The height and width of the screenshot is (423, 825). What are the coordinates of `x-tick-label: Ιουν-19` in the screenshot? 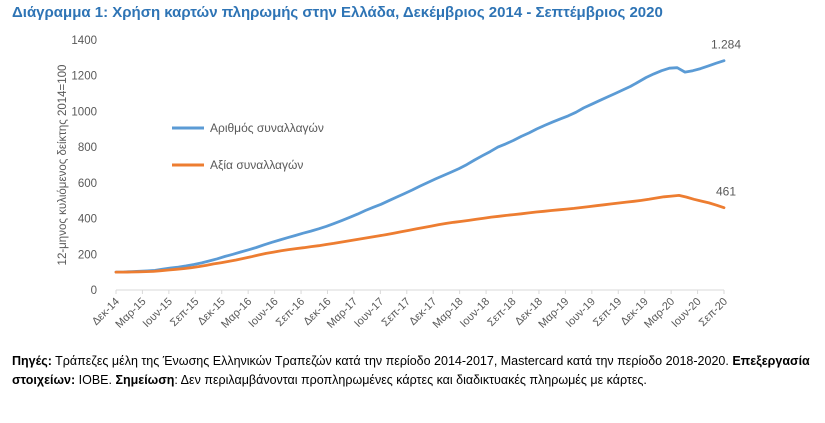 It's located at (581, 313).